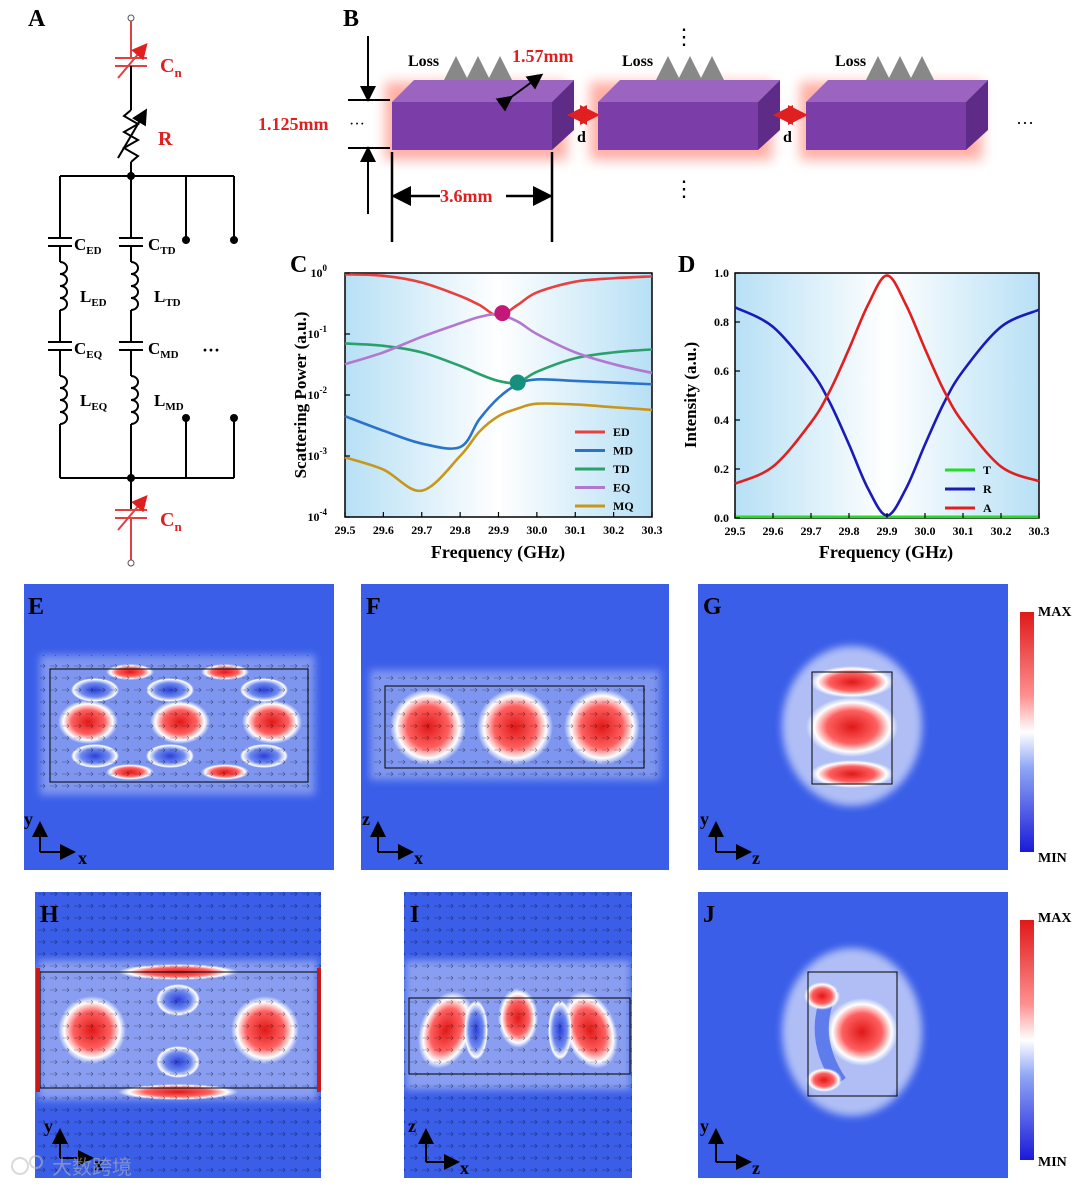 The image size is (1080, 1187). What do you see at coordinates (1027, 732) in the screenshot?
I see `colorbar-g` at bounding box center [1027, 732].